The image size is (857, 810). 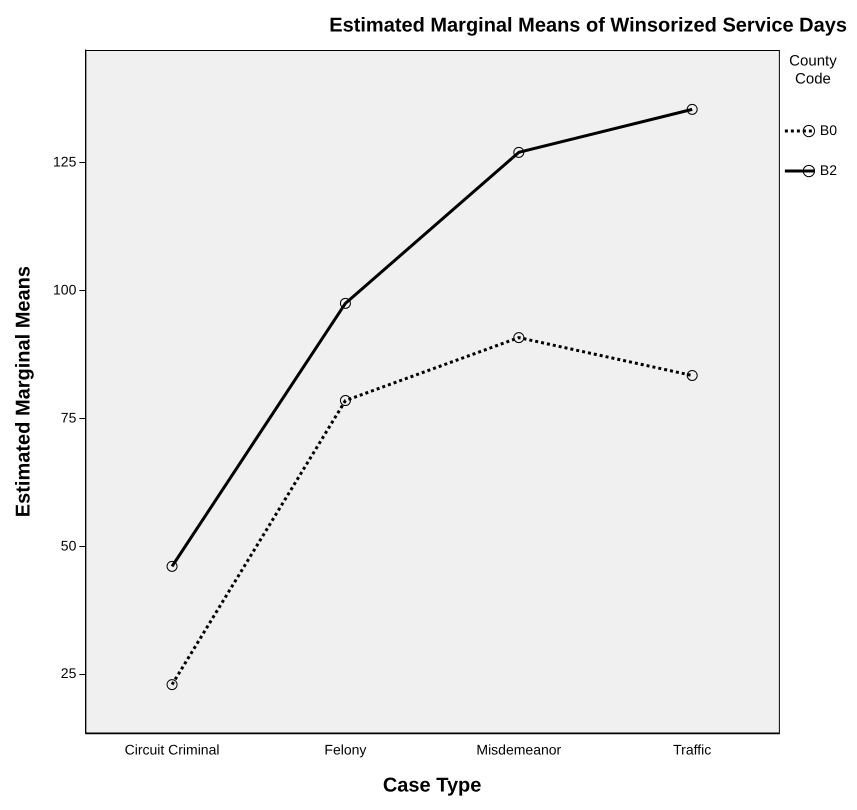 I want to click on y-tick-label: 50, so click(x=68, y=545).